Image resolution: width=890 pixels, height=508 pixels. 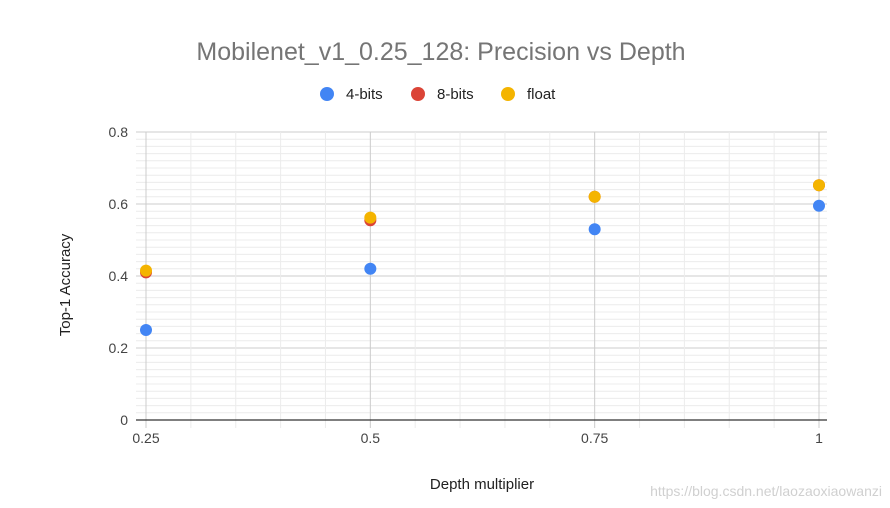 I want to click on y-axis-label: Top-1 Accuracy, so click(x=65, y=284).